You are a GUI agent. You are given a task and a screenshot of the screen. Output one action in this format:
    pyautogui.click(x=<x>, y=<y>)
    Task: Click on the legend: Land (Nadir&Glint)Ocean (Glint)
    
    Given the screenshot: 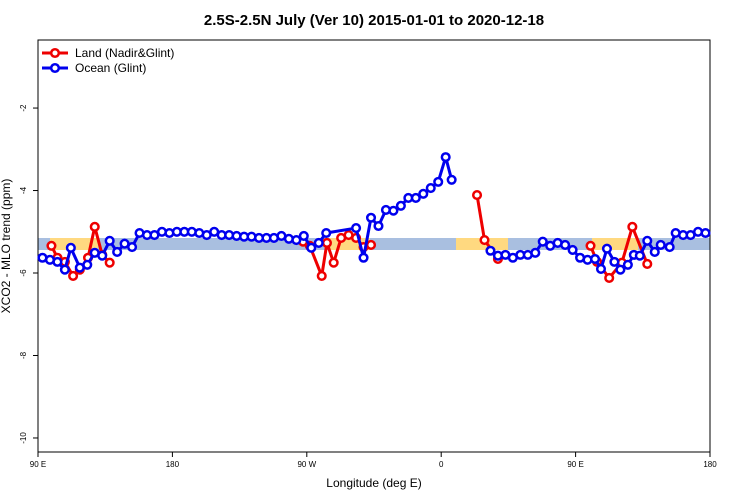 What is the action you would take?
    pyautogui.click(x=108, y=60)
    